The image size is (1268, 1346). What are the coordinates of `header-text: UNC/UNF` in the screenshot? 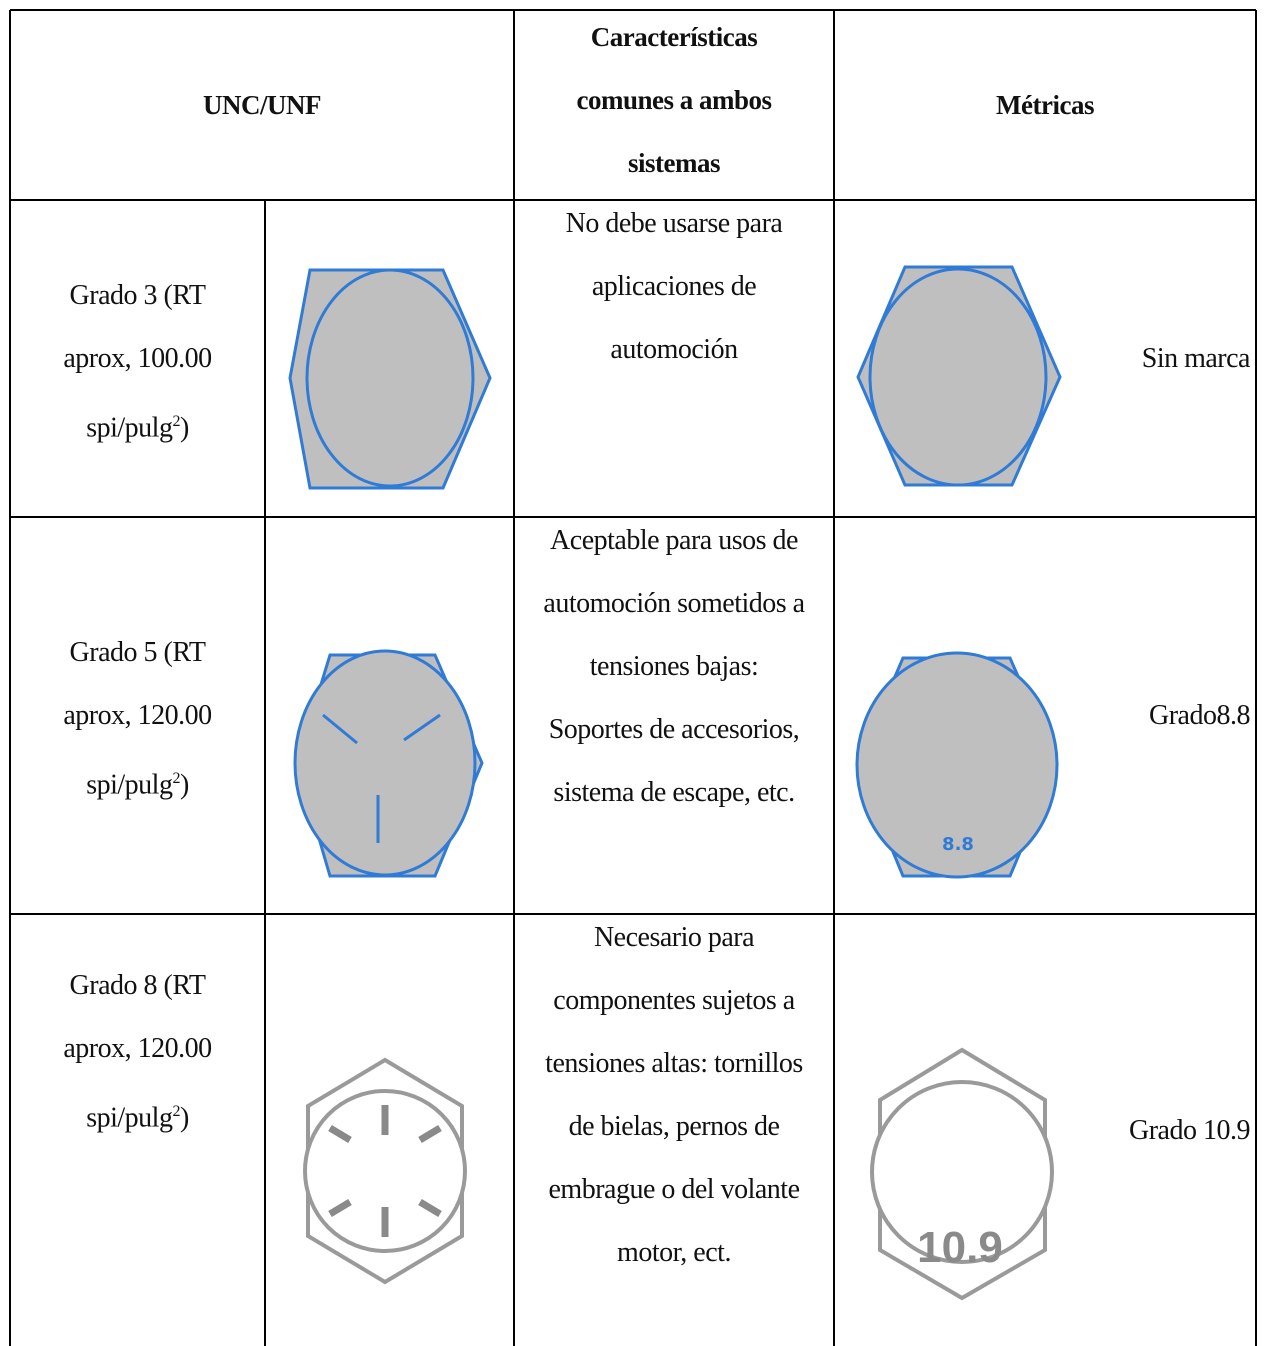 It's located at (262, 104).